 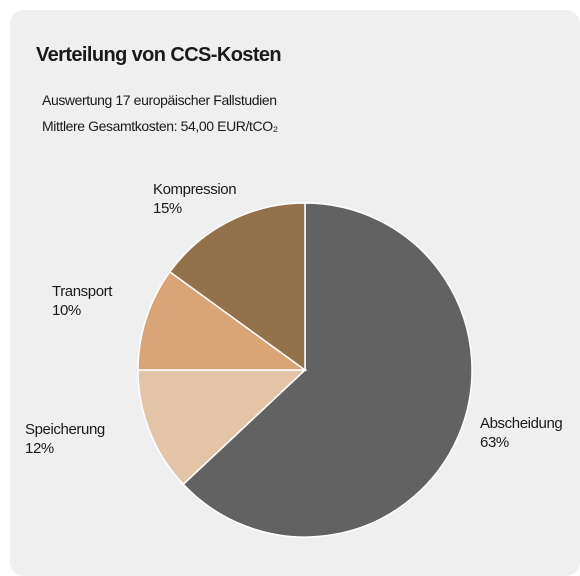 I want to click on slice-value: 63%, so click(x=494, y=442).